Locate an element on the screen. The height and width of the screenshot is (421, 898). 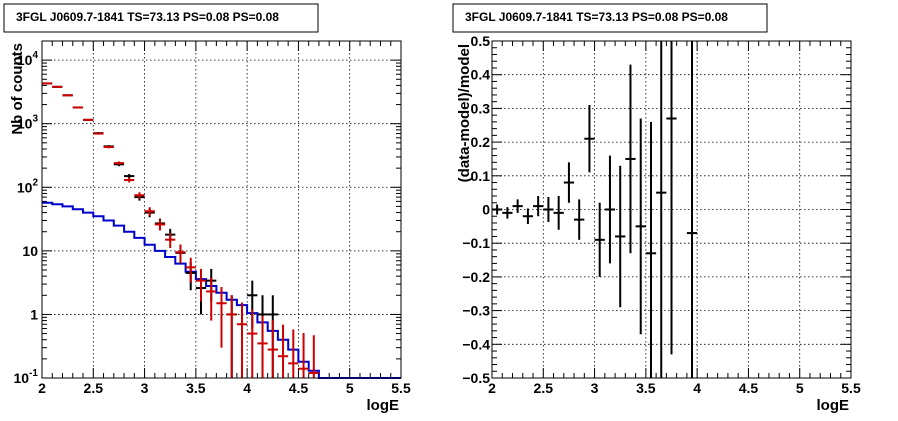
y-tick-label: 0.3 is located at coordinates (481, 108).